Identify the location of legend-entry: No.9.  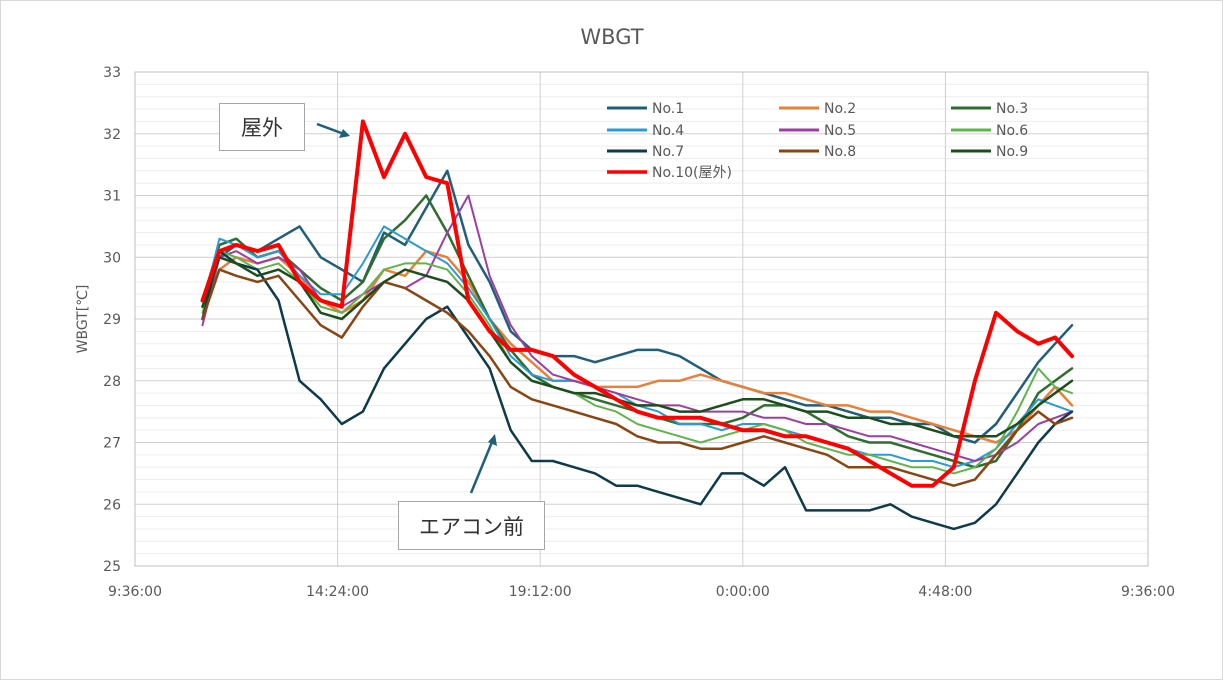
(1012, 152).